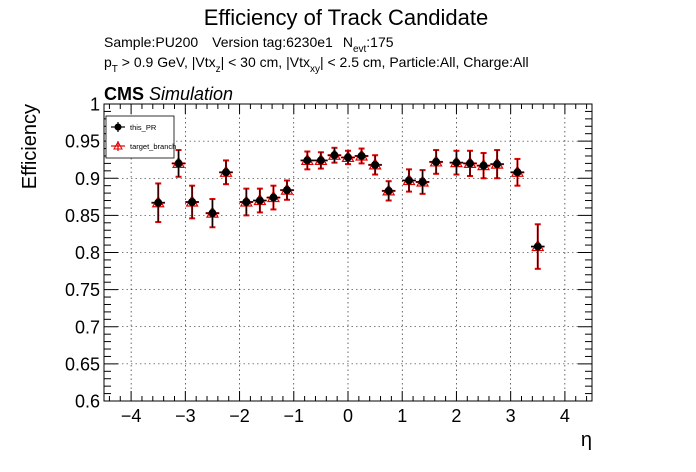 The image size is (696, 472). What do you see at coordinates (586, 440) in the screenshot?
I see `x-axis-label: η` at bounding box center [586, 440].